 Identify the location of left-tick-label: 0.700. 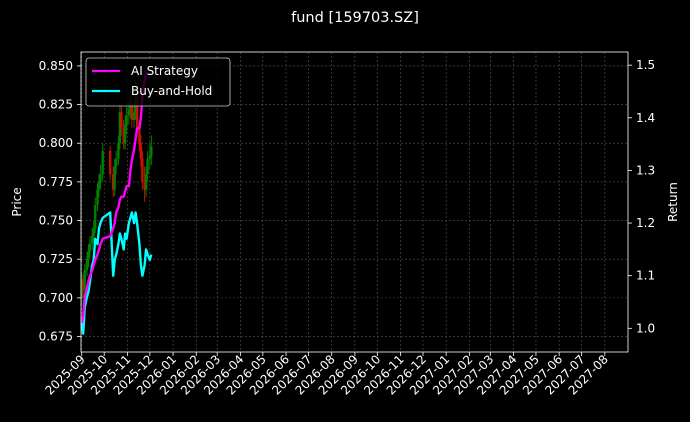
(56, 298).